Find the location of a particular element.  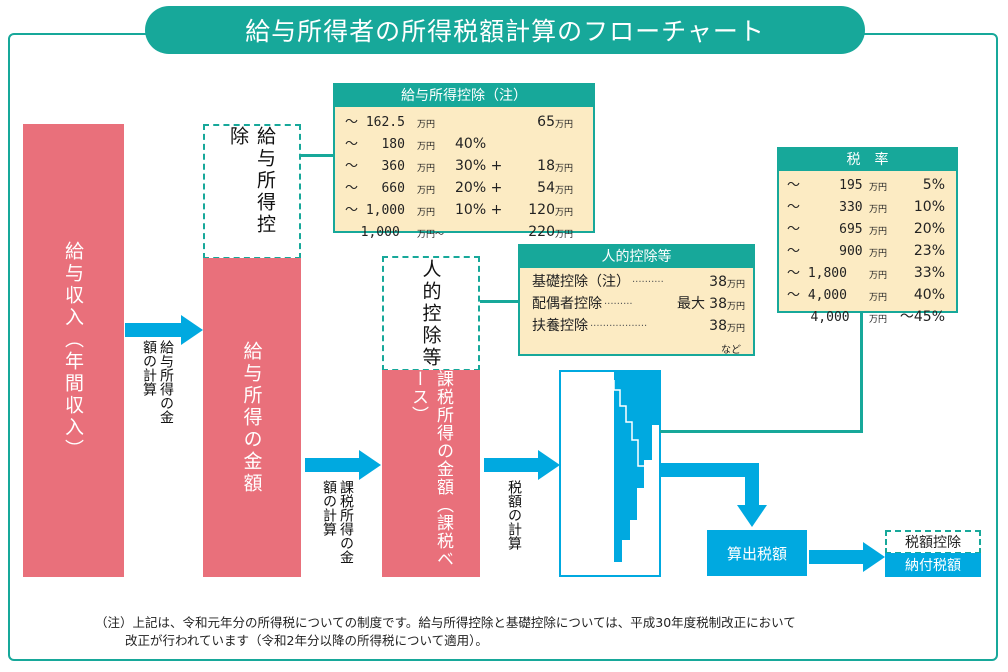

deduction-rate: 30% + is located at coordinates (479, 166).